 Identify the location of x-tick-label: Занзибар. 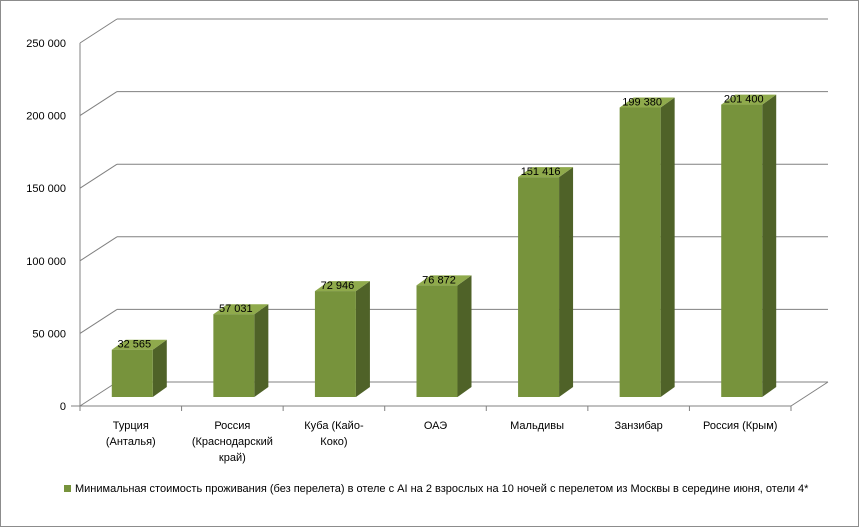
(638, 426).